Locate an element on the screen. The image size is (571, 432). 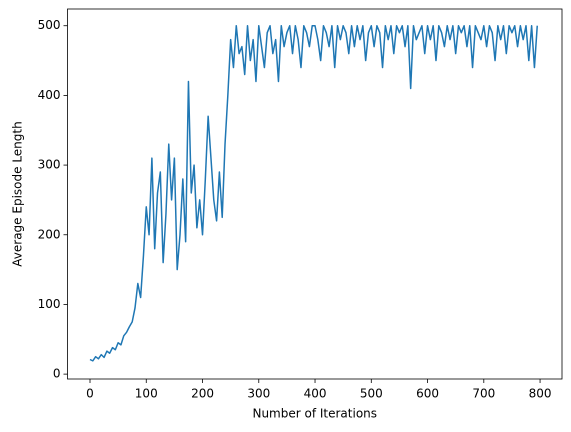
x-tick-label: 400 is located at coordinates (315, 394).